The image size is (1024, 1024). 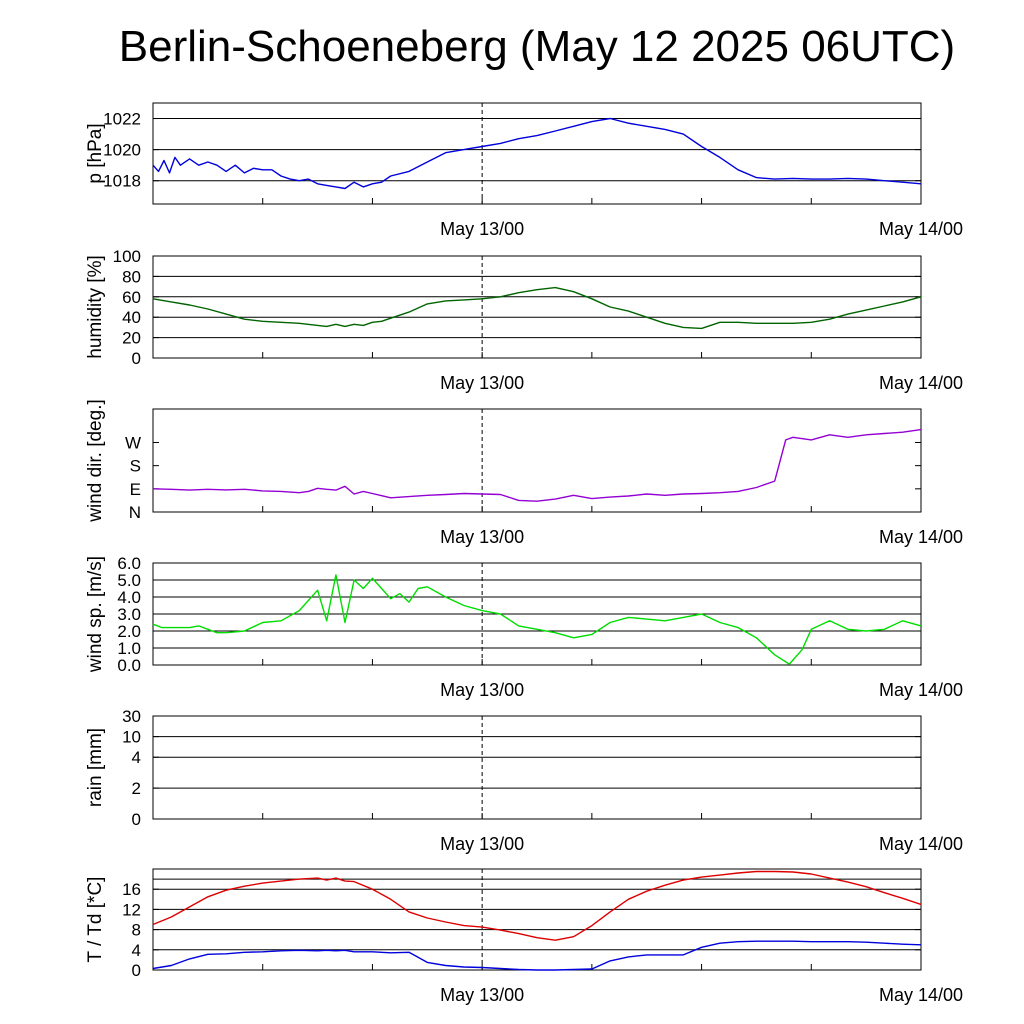 I want to click on wind_dir-ytick-label: N, so click(x=135, y=512).